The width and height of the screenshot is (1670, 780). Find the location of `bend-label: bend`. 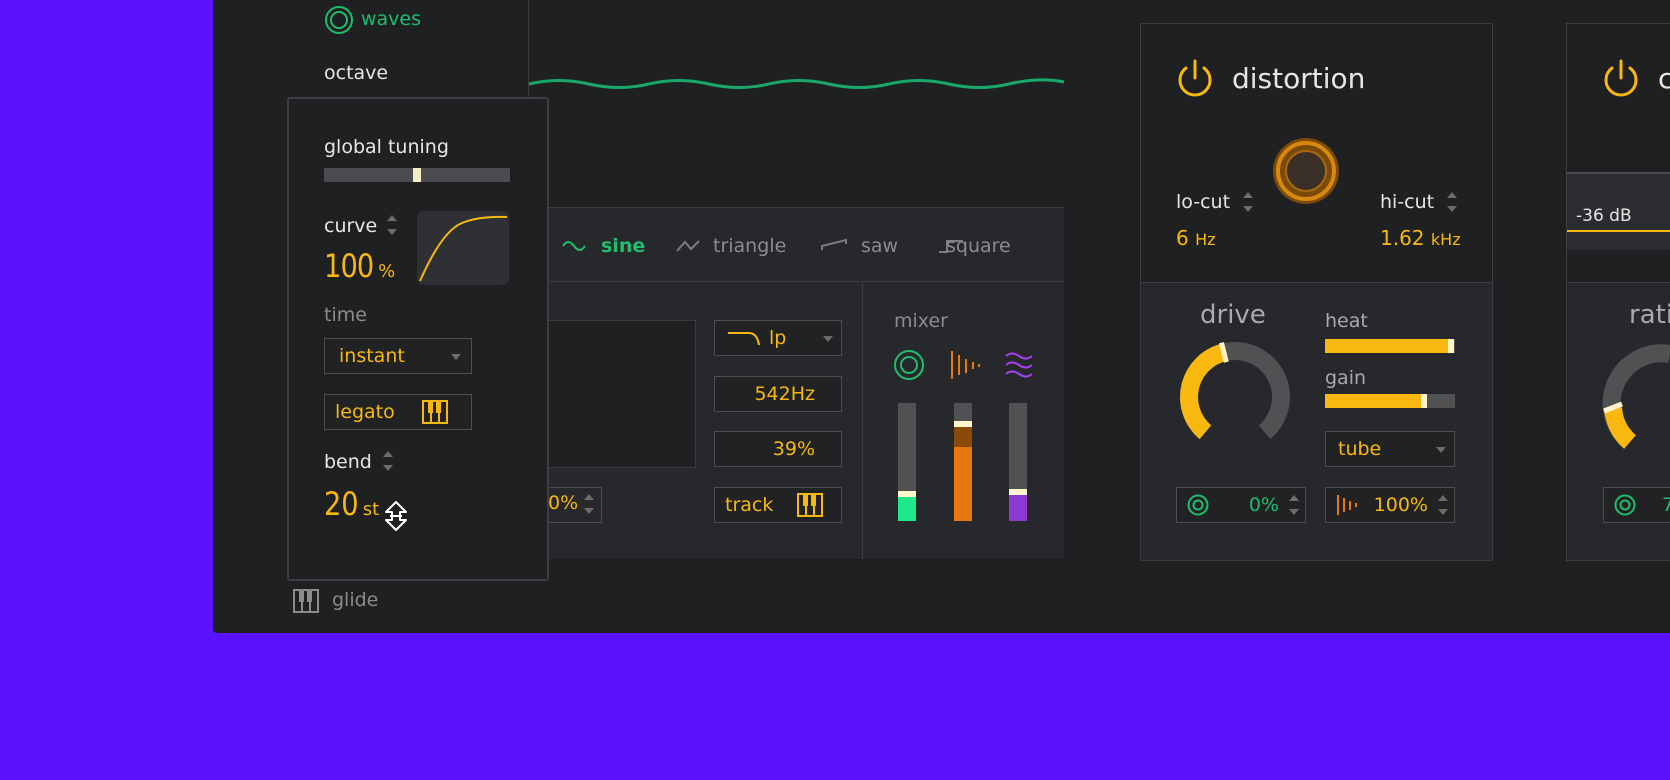

bend-label: bend is located at coordinates (348, 462).